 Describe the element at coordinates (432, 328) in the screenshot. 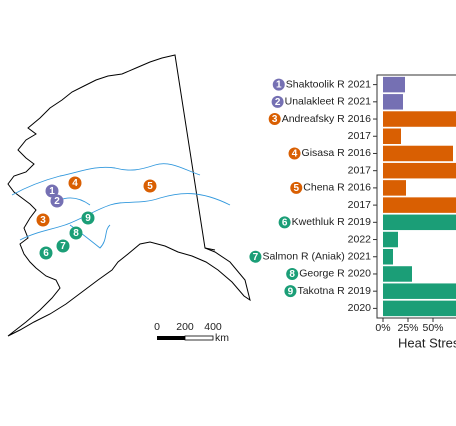

I see `x-tick-label: 50%` at that location.